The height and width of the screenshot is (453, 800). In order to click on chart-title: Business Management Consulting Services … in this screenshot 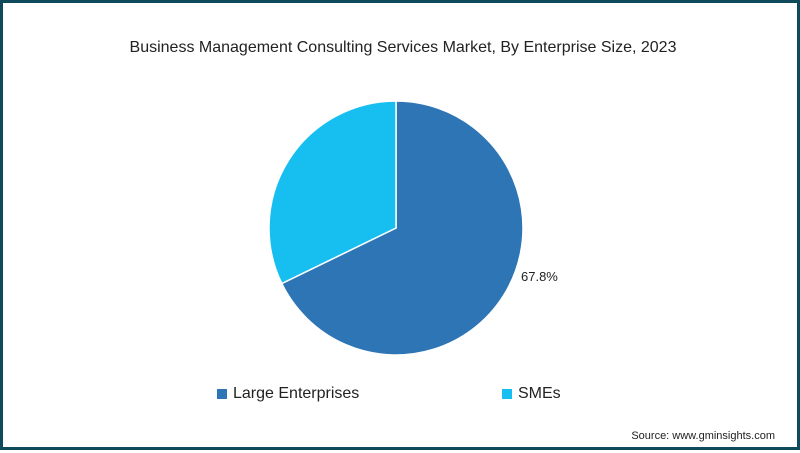, I will do `click(403, 47)`.